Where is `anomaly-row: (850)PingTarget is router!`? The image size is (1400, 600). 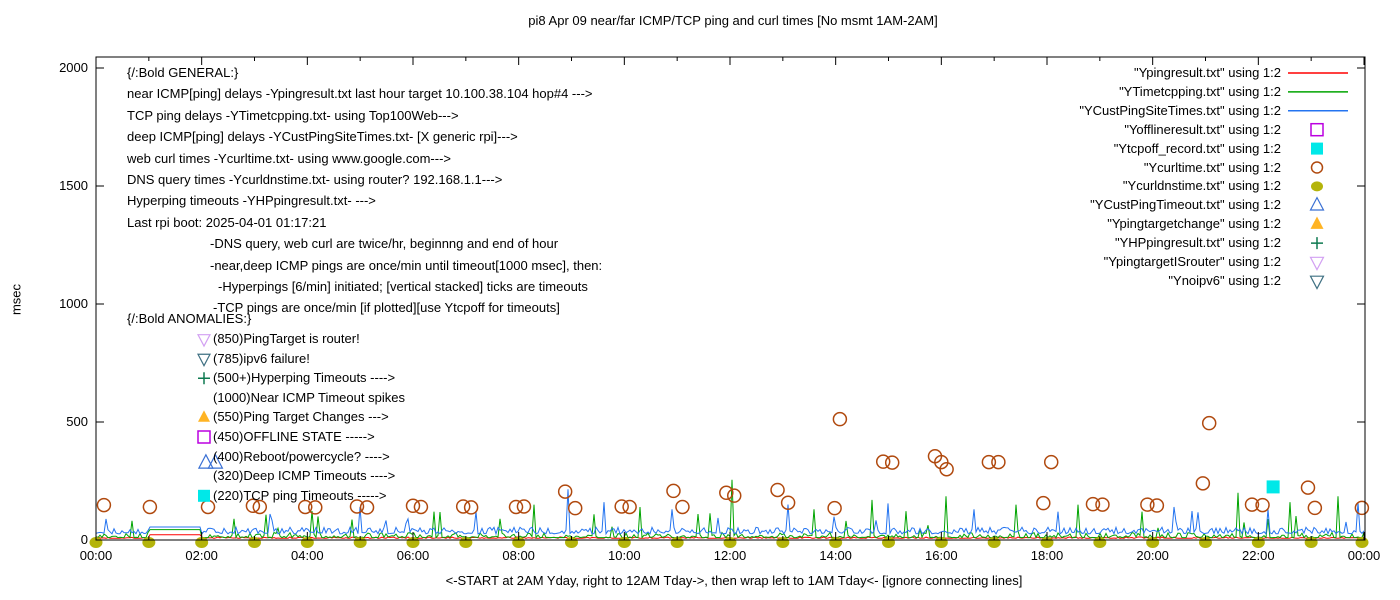 anomaly-row: (850)PingTarget is router! is located at coordinates (286, 338).